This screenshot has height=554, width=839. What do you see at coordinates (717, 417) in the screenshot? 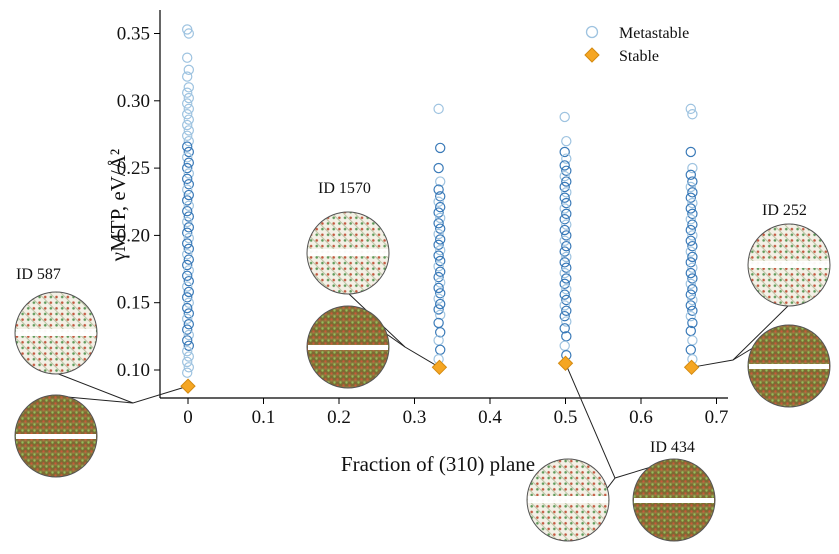
I see `x-tick-label: 0.7` at bounding box center [717, 417].